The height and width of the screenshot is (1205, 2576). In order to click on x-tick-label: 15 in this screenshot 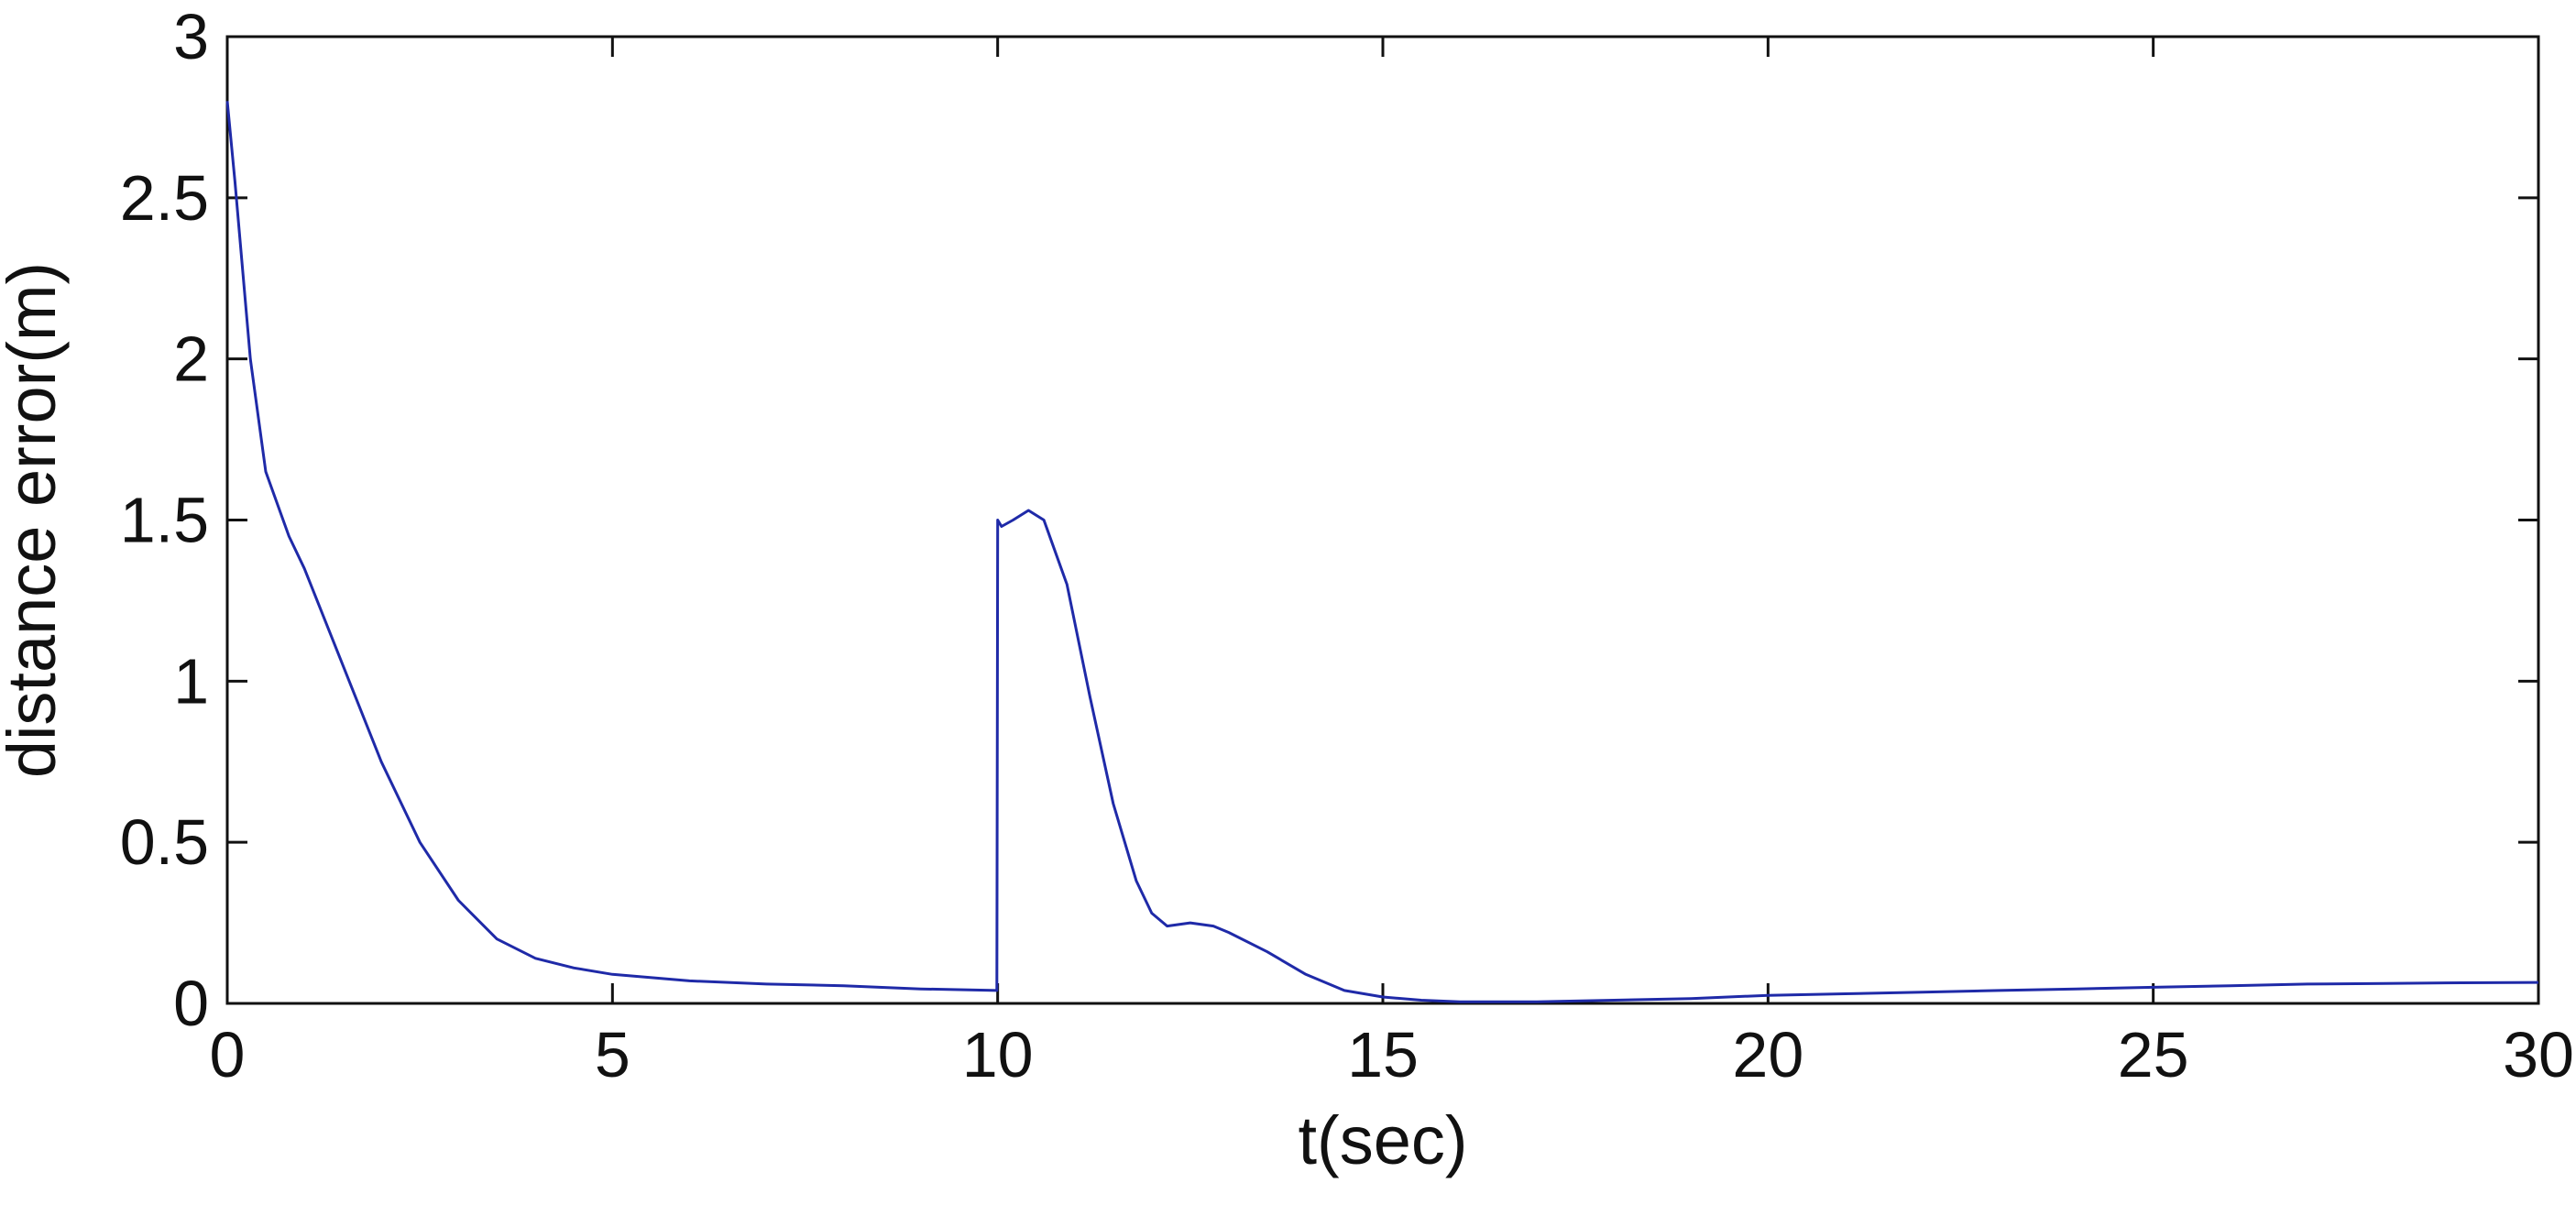, I will do `click(1383, 1054)`.